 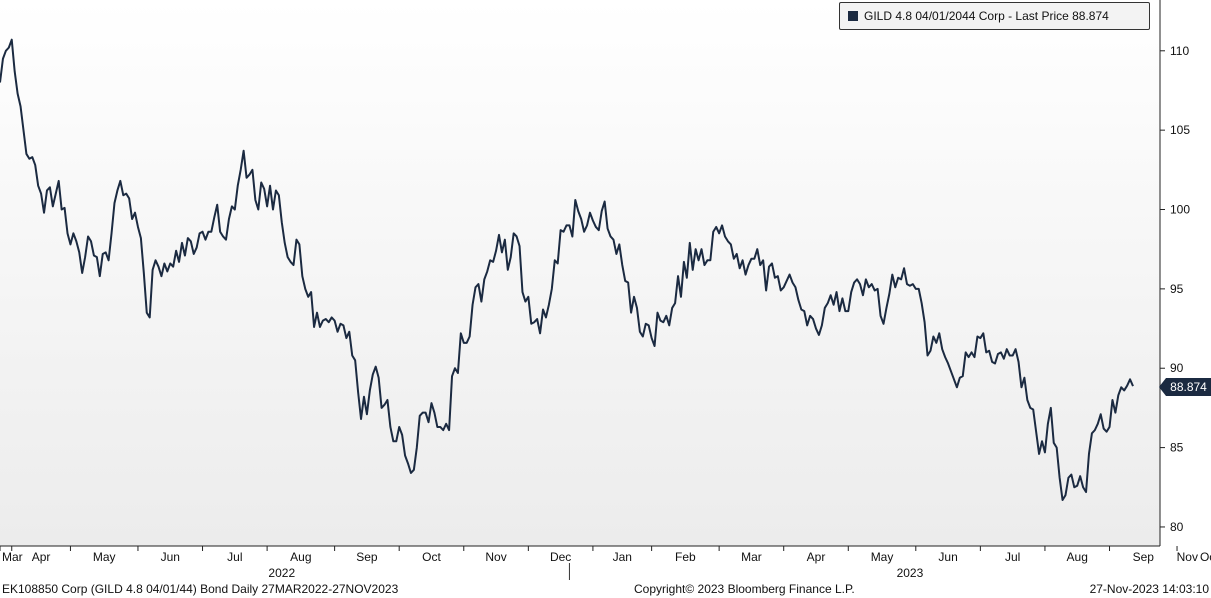 I want to click on x-tick-label: Feb, so click(x=685, y=557).